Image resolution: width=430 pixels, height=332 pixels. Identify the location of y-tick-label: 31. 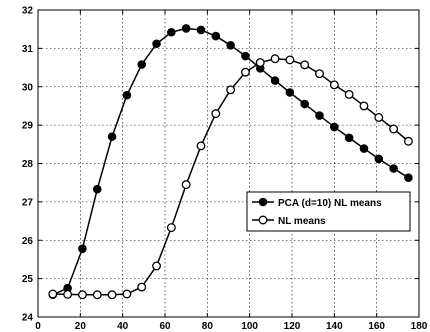
(28, 49).